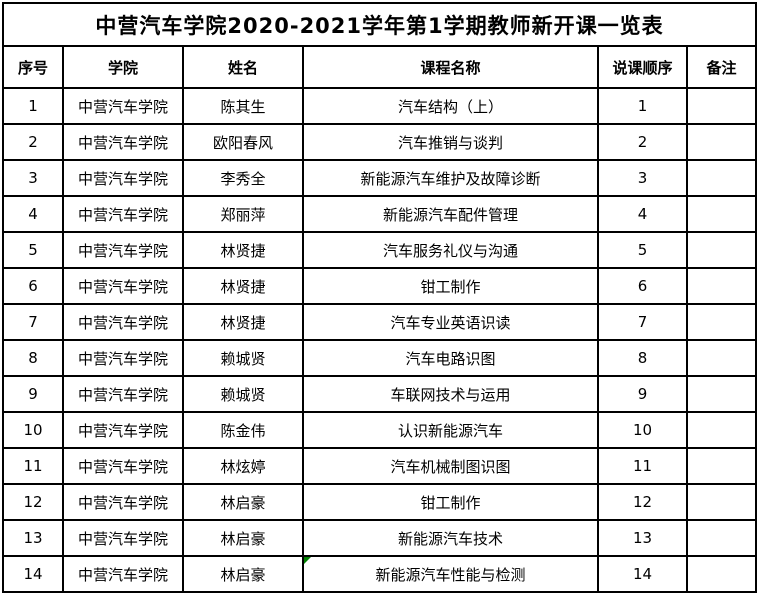 The height and width of the screenshot is (597, 758). I want to click on column-header-order: 说课顺序, so click(642, 67).